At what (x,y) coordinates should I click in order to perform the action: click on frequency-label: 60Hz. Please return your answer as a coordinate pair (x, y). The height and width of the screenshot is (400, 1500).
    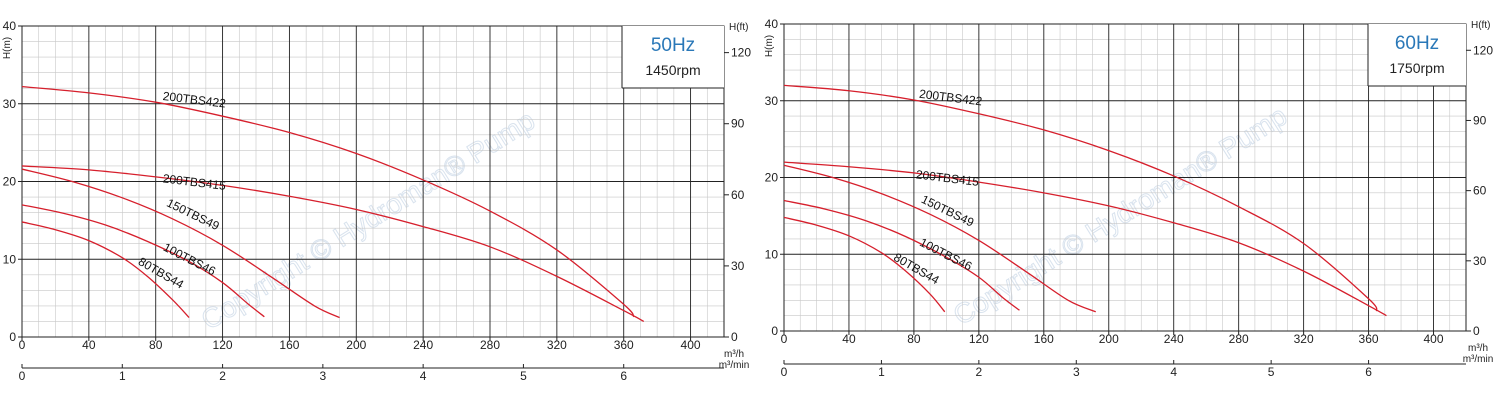
    Looking at the image, I should click on (1417, 43).